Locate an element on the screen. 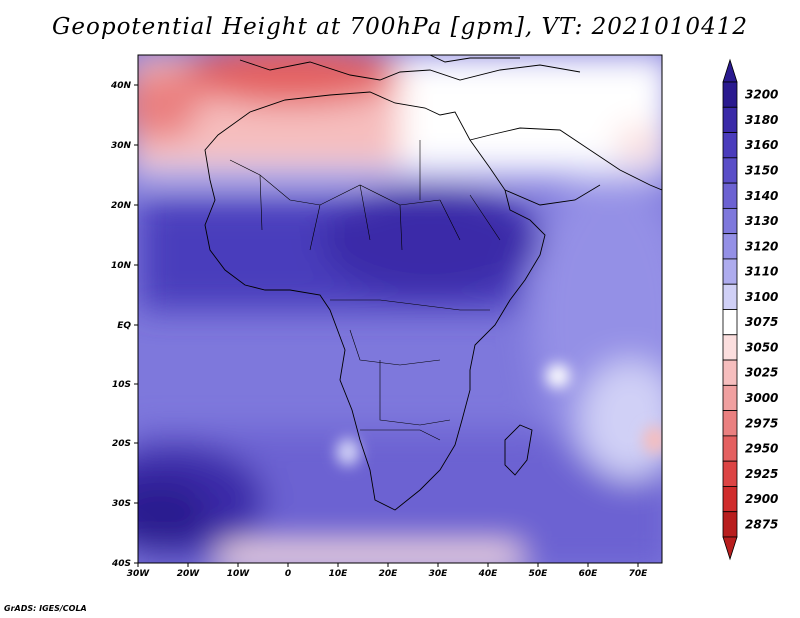  lon-label: 0 is located at coordinates (288, 574).